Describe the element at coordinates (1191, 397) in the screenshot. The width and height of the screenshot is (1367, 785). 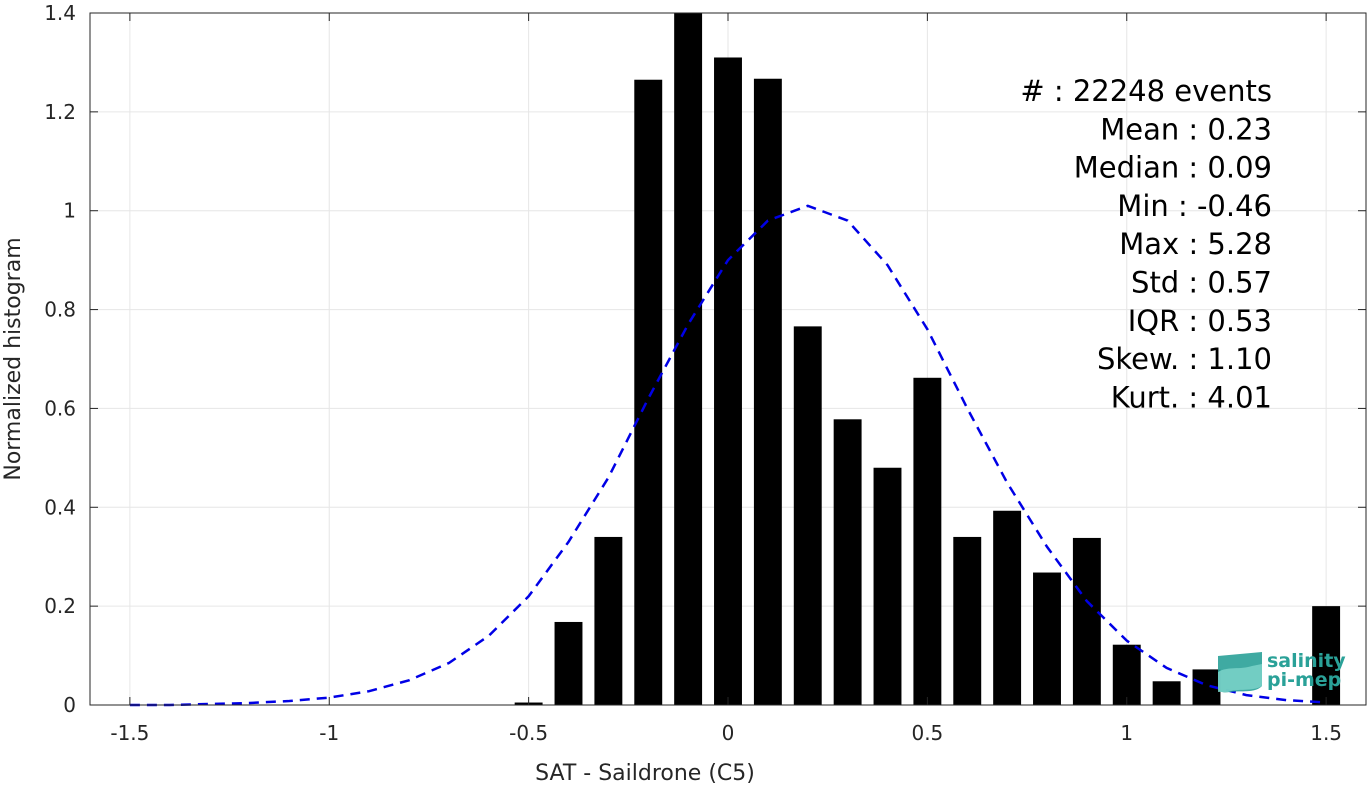
I see `stat-row: Kurt. : 4.01` at that location.